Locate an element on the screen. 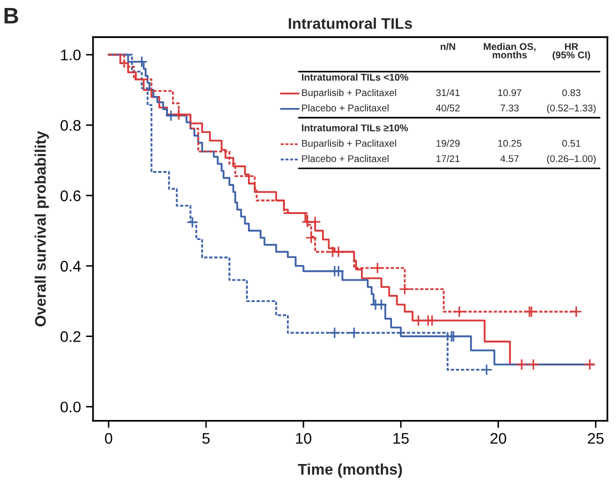  annotation: 19/29 is located at coordinates (448, 143).